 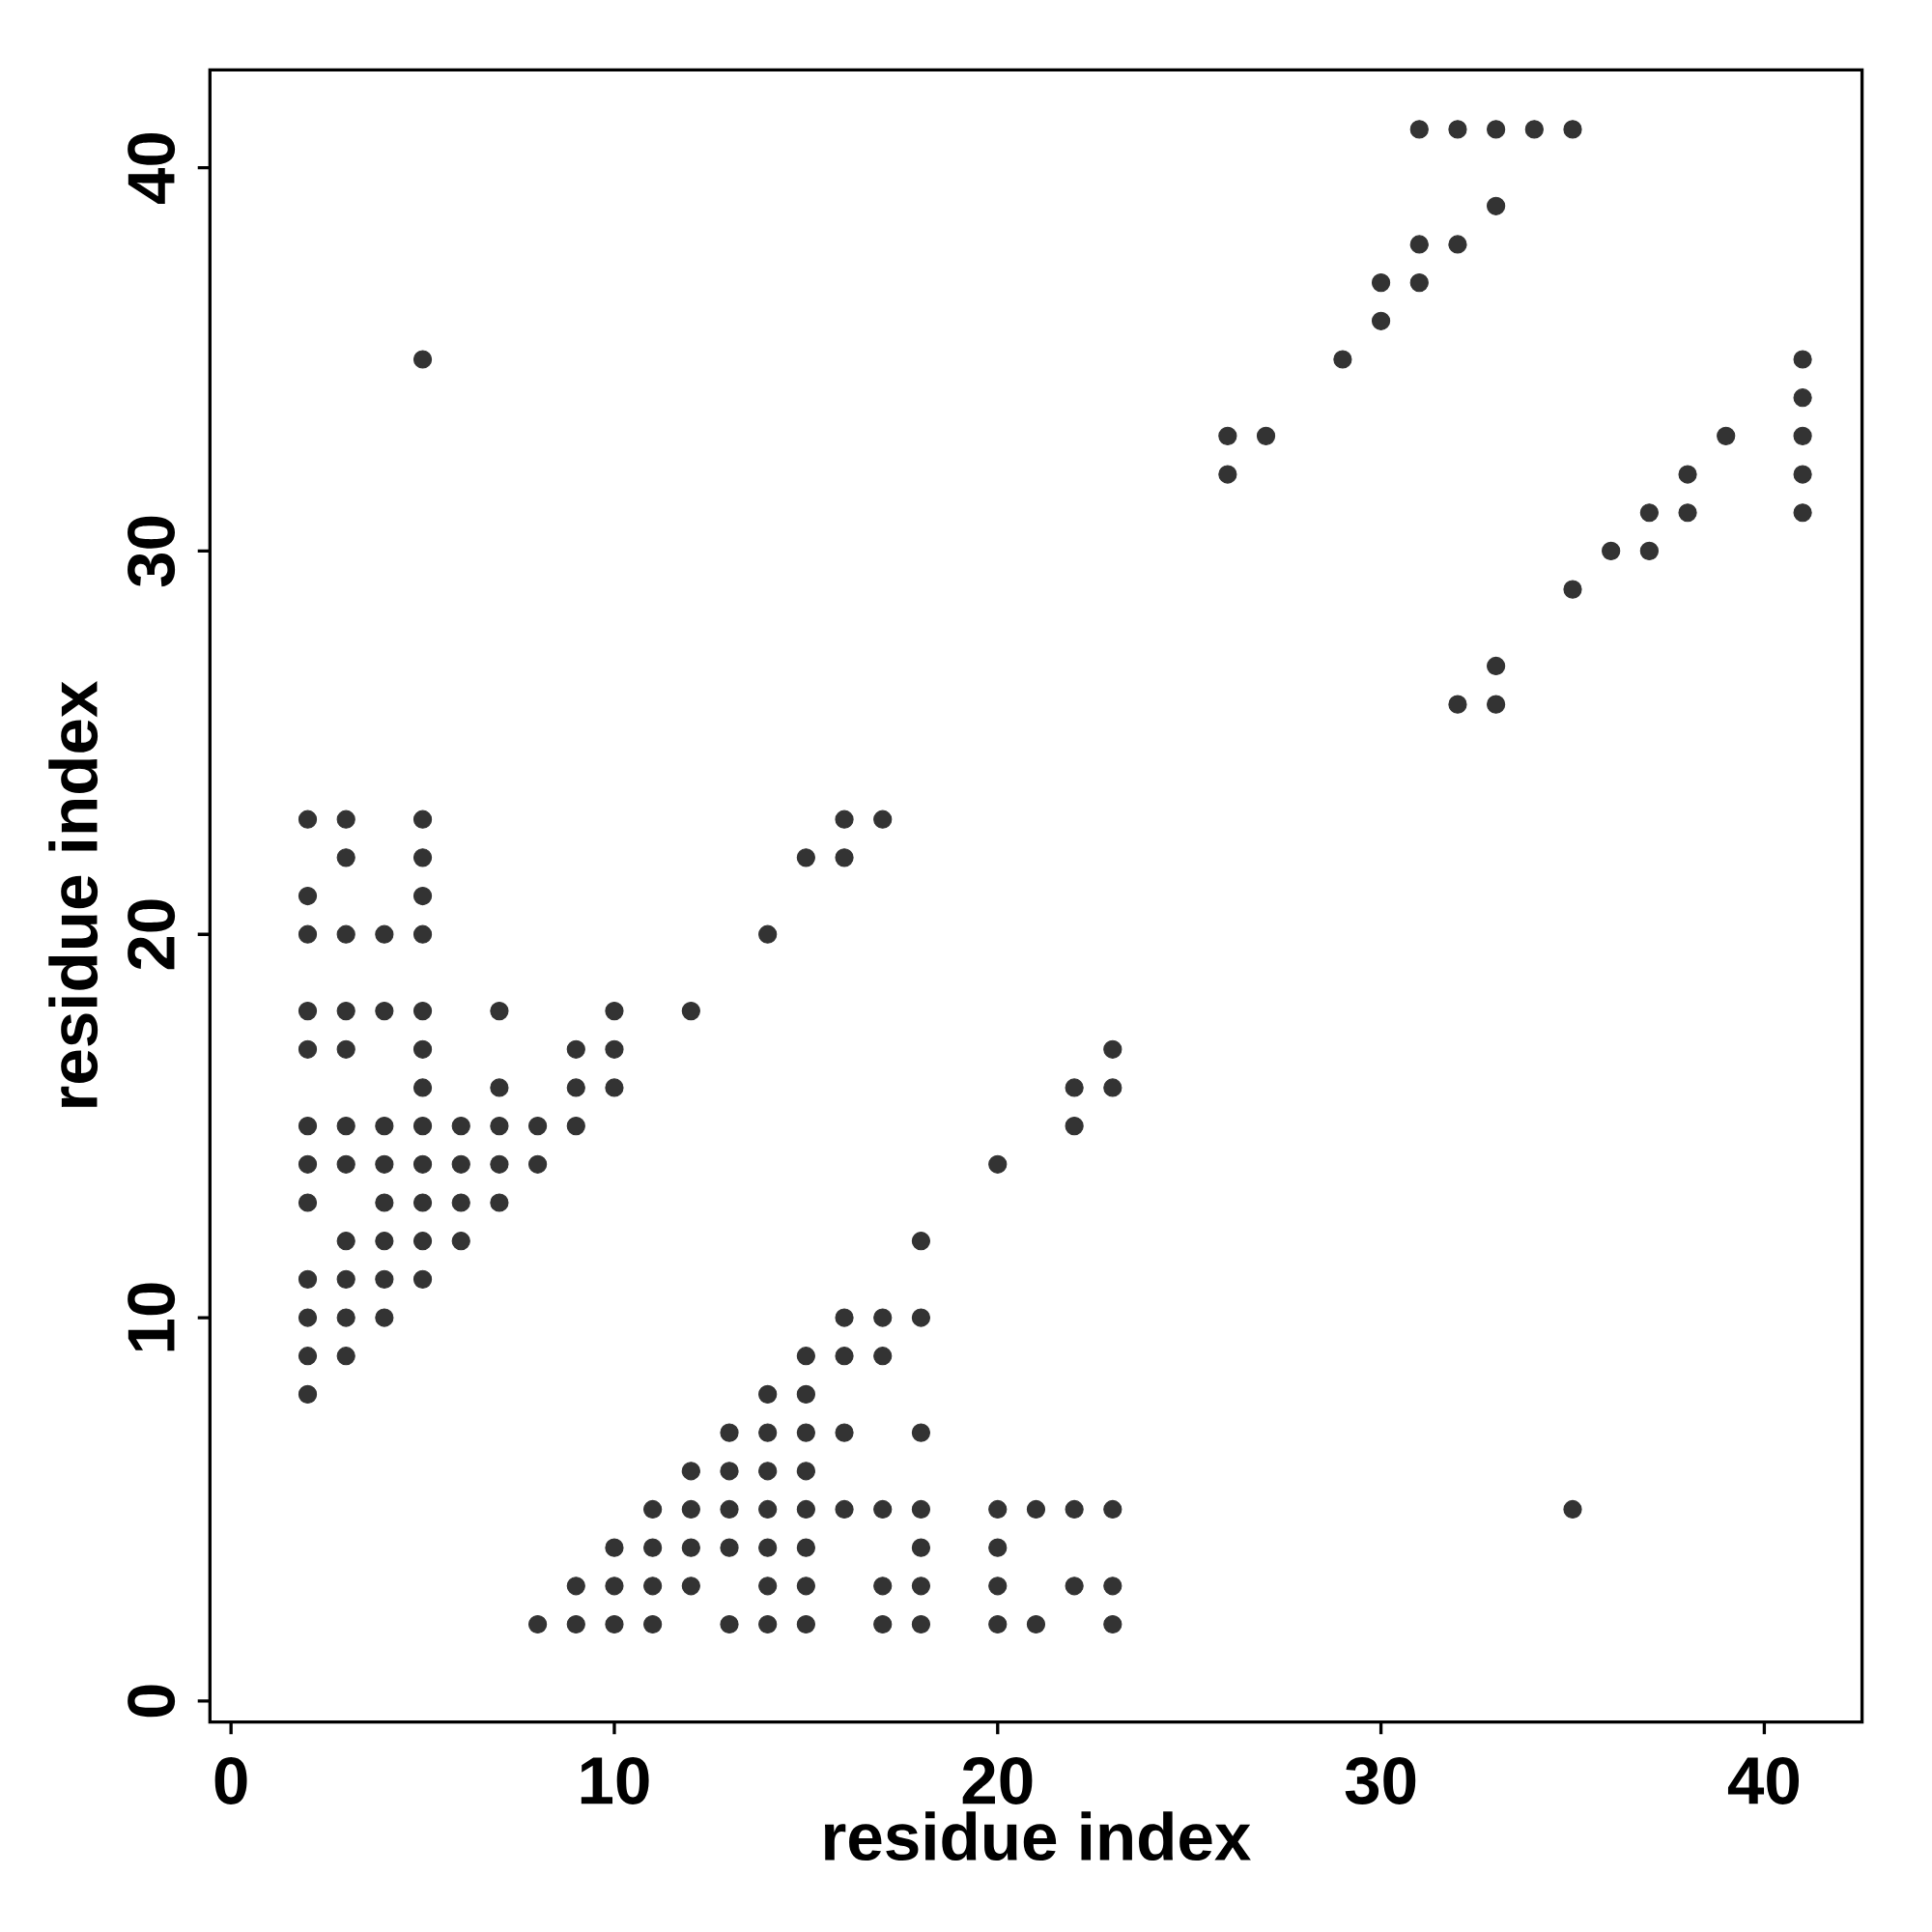 I want to click on y-tick-label: 30, so click(x=152, y=551).